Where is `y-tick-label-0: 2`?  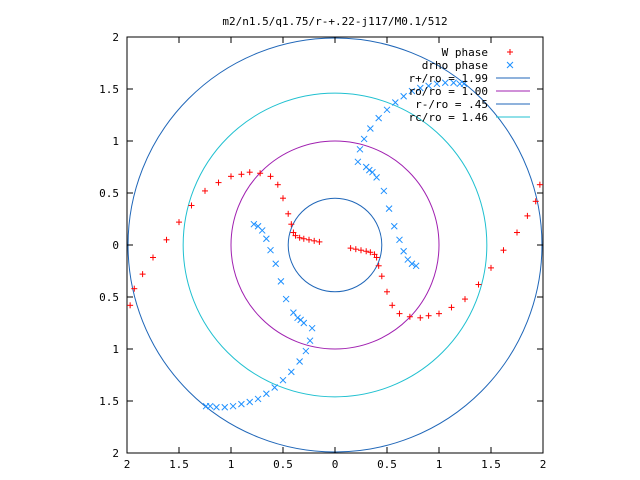 y-tick-label-0: 2 is located at coordinates (115, 37).